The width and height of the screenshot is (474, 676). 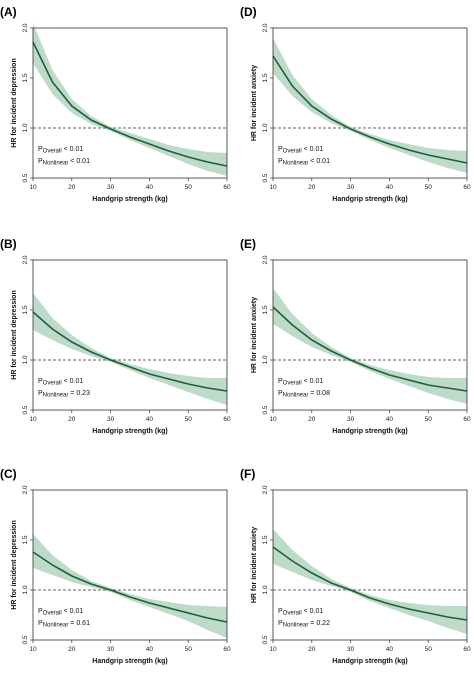 I want to click on panel-label: (C), so click(x=8, y=474).